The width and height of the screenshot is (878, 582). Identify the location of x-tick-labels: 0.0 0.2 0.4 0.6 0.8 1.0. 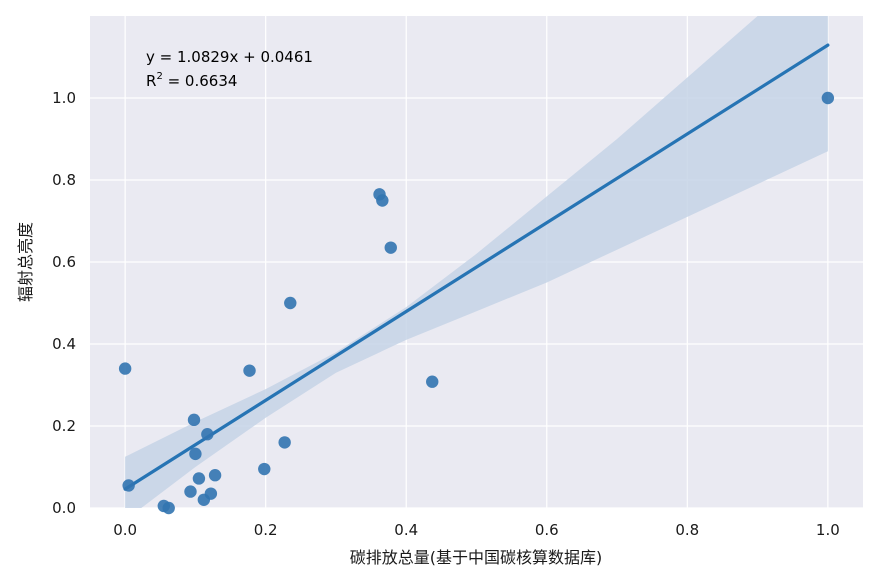
(476, 530).